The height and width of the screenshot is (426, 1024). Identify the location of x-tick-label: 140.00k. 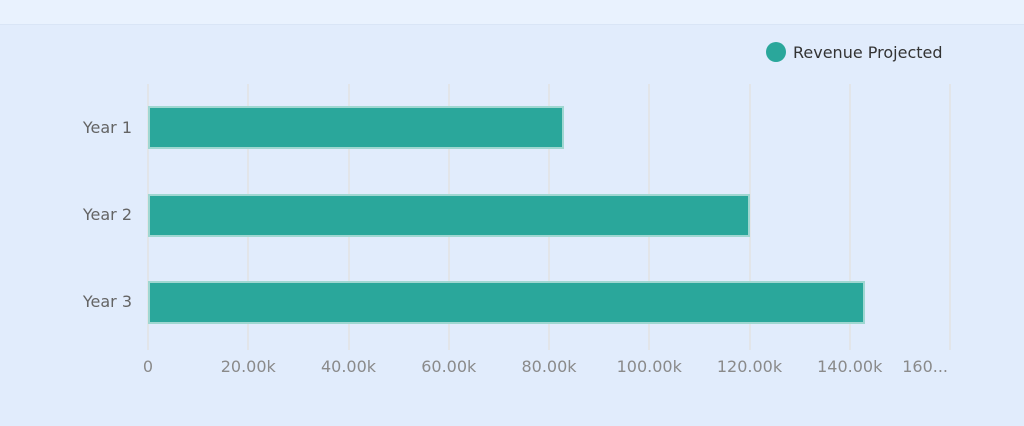
(850, 366).